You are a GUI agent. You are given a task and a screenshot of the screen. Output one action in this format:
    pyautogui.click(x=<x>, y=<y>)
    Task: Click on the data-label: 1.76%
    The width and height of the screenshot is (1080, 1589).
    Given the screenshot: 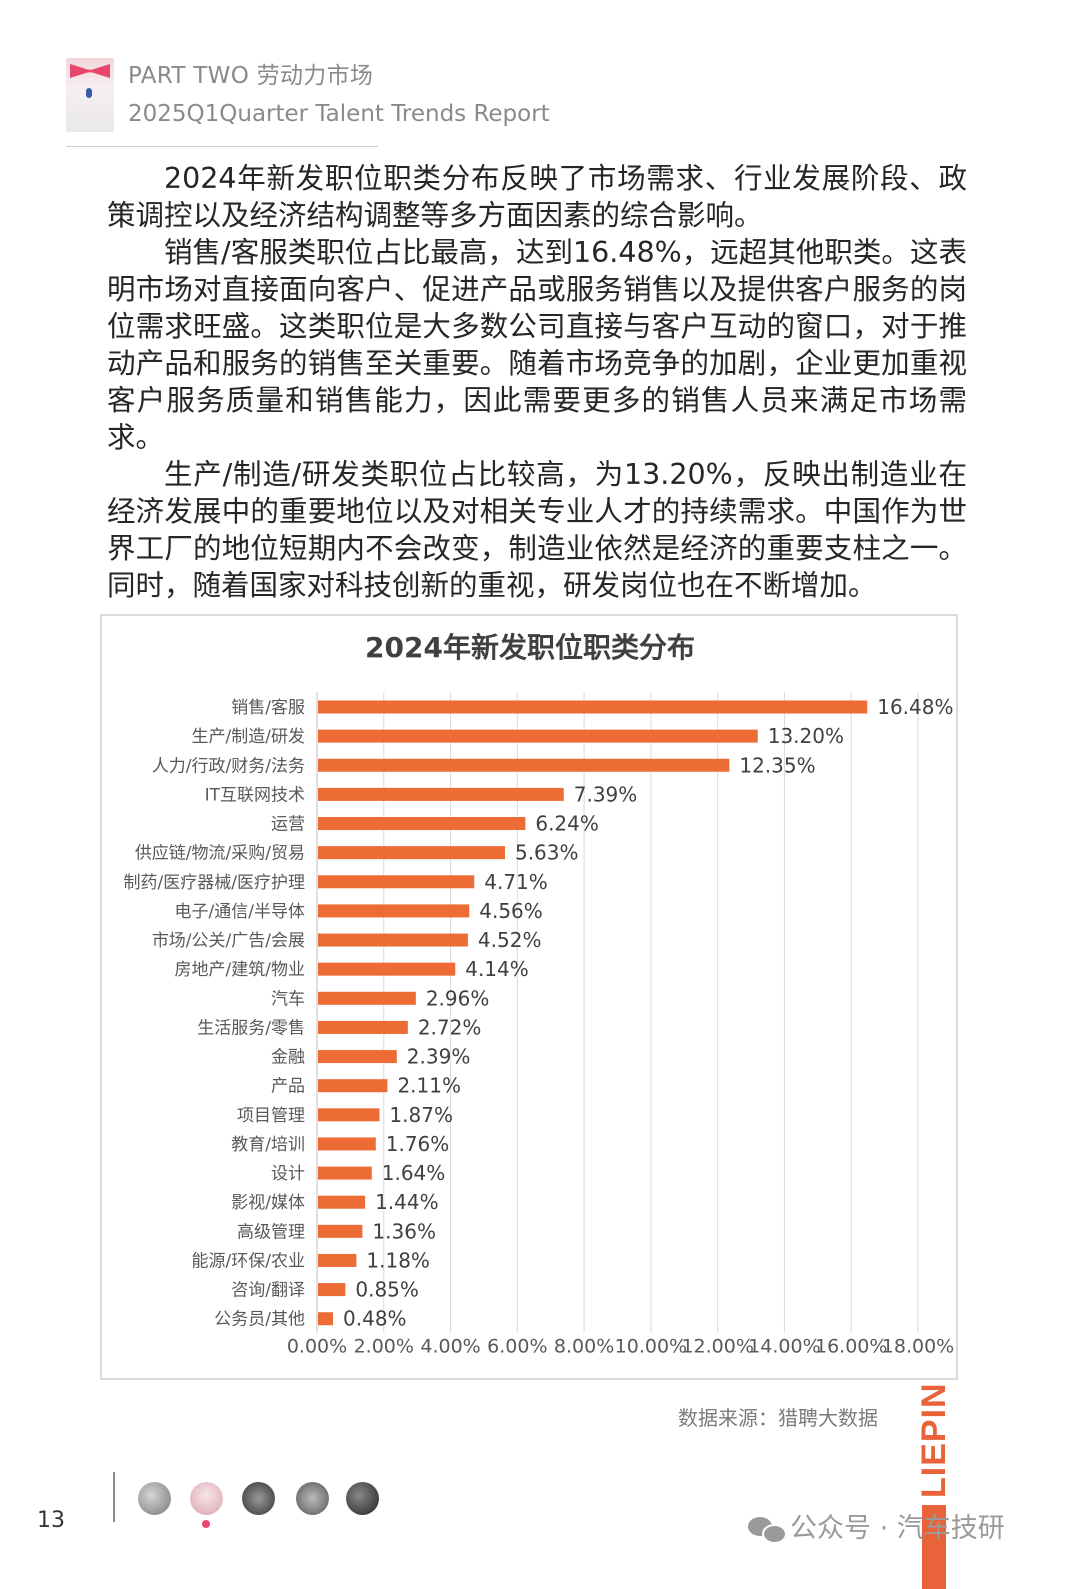 What is the action you would take?
    pyautogui.click(x=418, y=1144)
    